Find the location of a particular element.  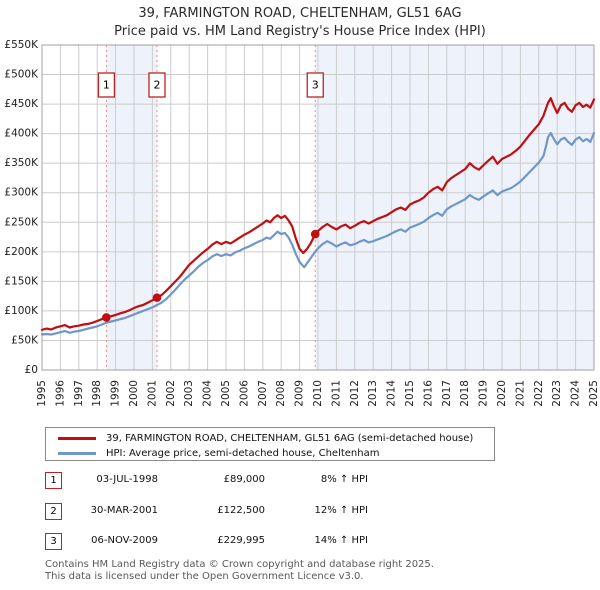

svg-text: £400K is located at coordinates (21, 134).